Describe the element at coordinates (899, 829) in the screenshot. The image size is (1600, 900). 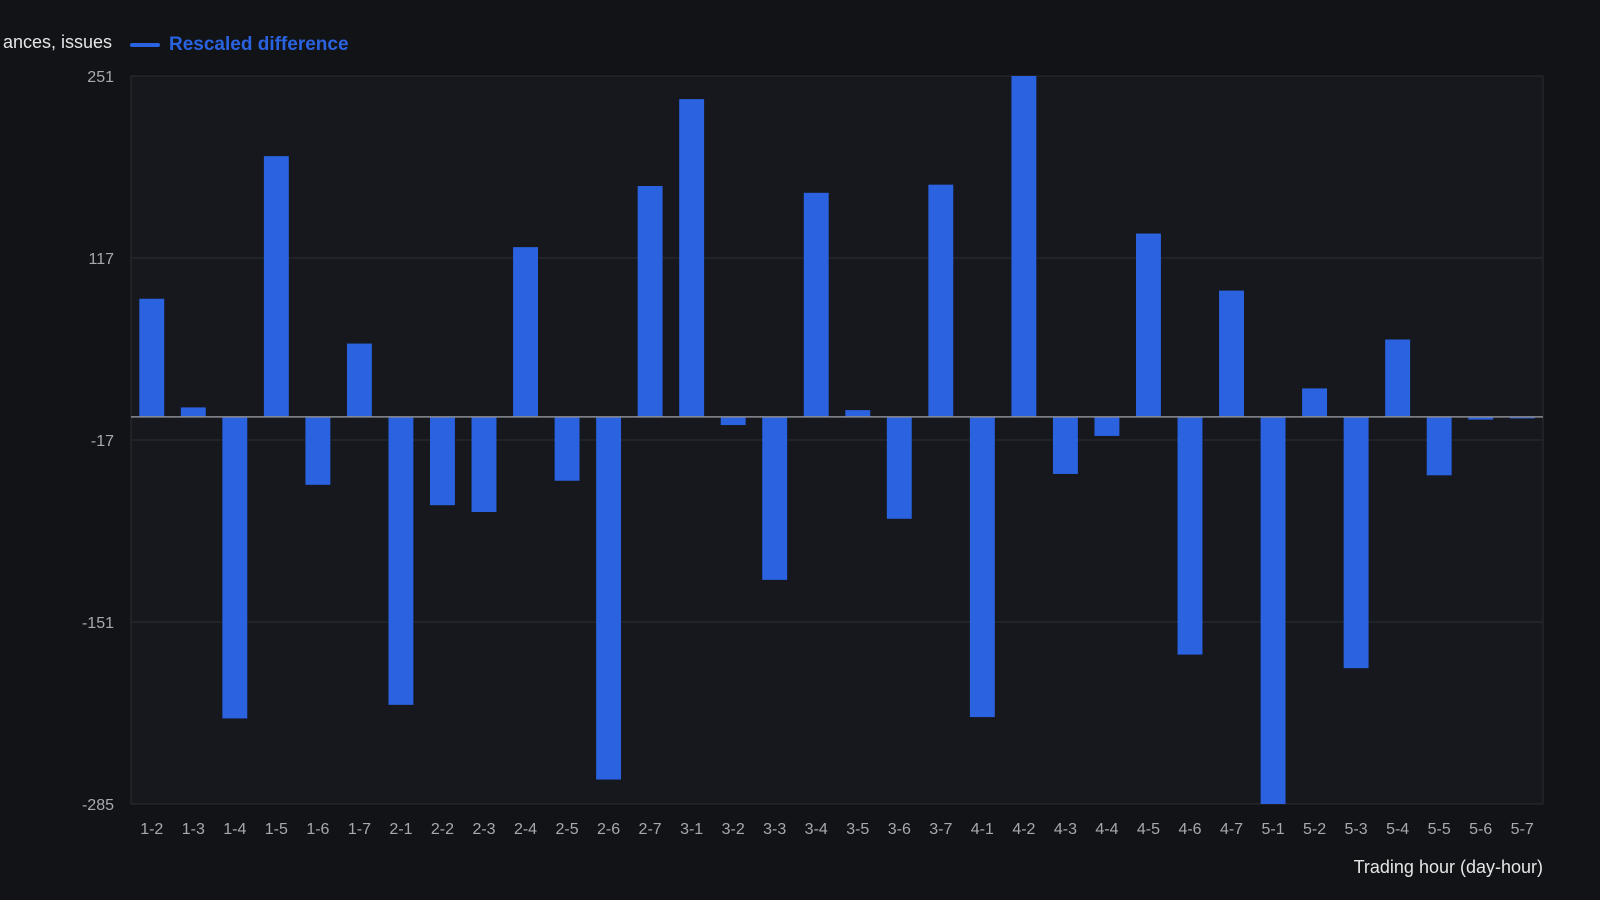
I see `x-tick-label: 3-6` at that location.